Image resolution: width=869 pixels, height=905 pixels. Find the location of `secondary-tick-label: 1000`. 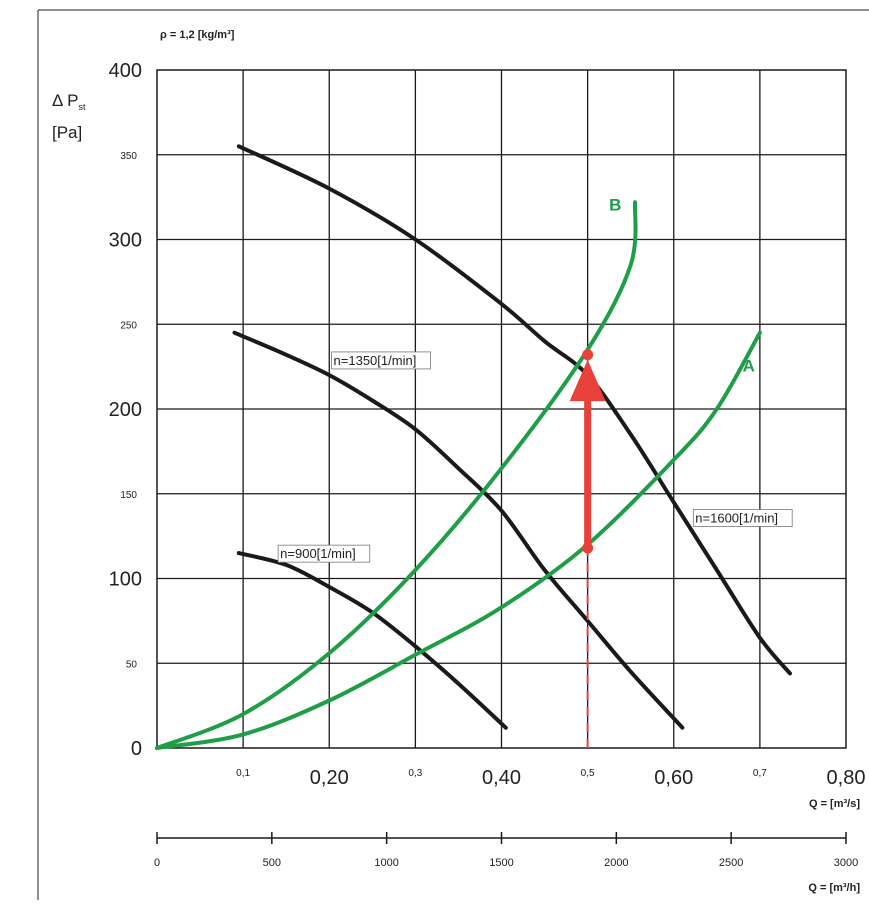

secondary-tick-label: 1000 is located at coordinates (386, 863).